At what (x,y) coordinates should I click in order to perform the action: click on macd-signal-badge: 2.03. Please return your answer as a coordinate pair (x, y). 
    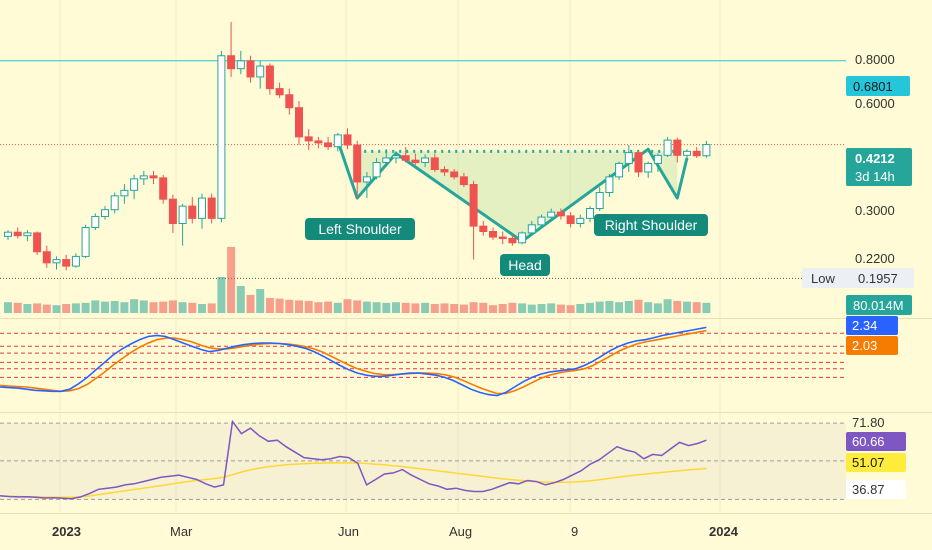
    Looking at the image, I should click on (872, 345).